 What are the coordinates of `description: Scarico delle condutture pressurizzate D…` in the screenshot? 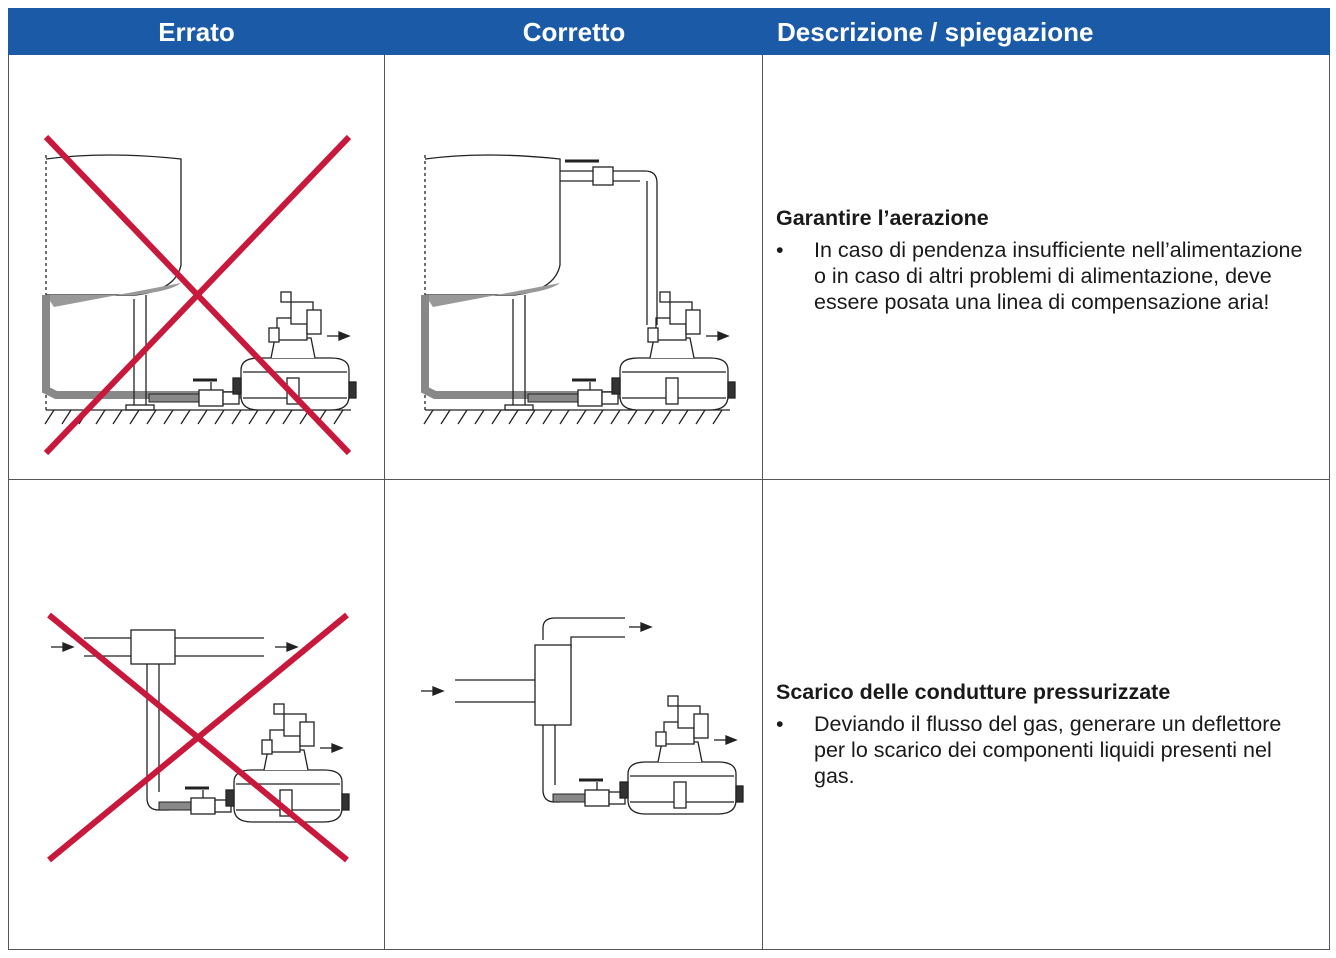 It's located at (1042, 734).